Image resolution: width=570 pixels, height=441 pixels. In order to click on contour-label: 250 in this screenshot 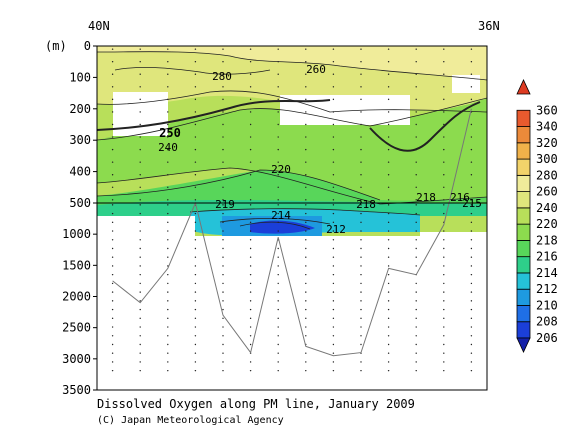, I will do `click(170, 133)`.